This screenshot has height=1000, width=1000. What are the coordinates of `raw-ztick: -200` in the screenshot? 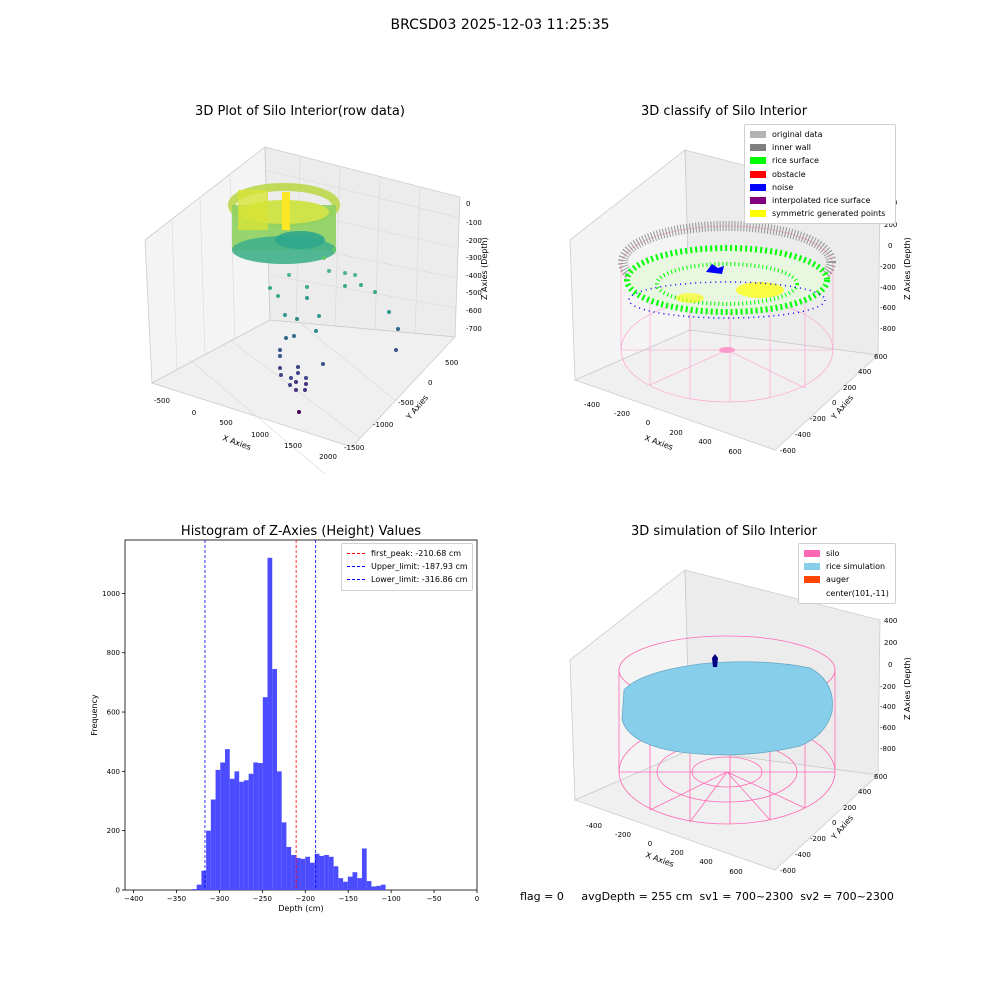 It's located at (474, 241).